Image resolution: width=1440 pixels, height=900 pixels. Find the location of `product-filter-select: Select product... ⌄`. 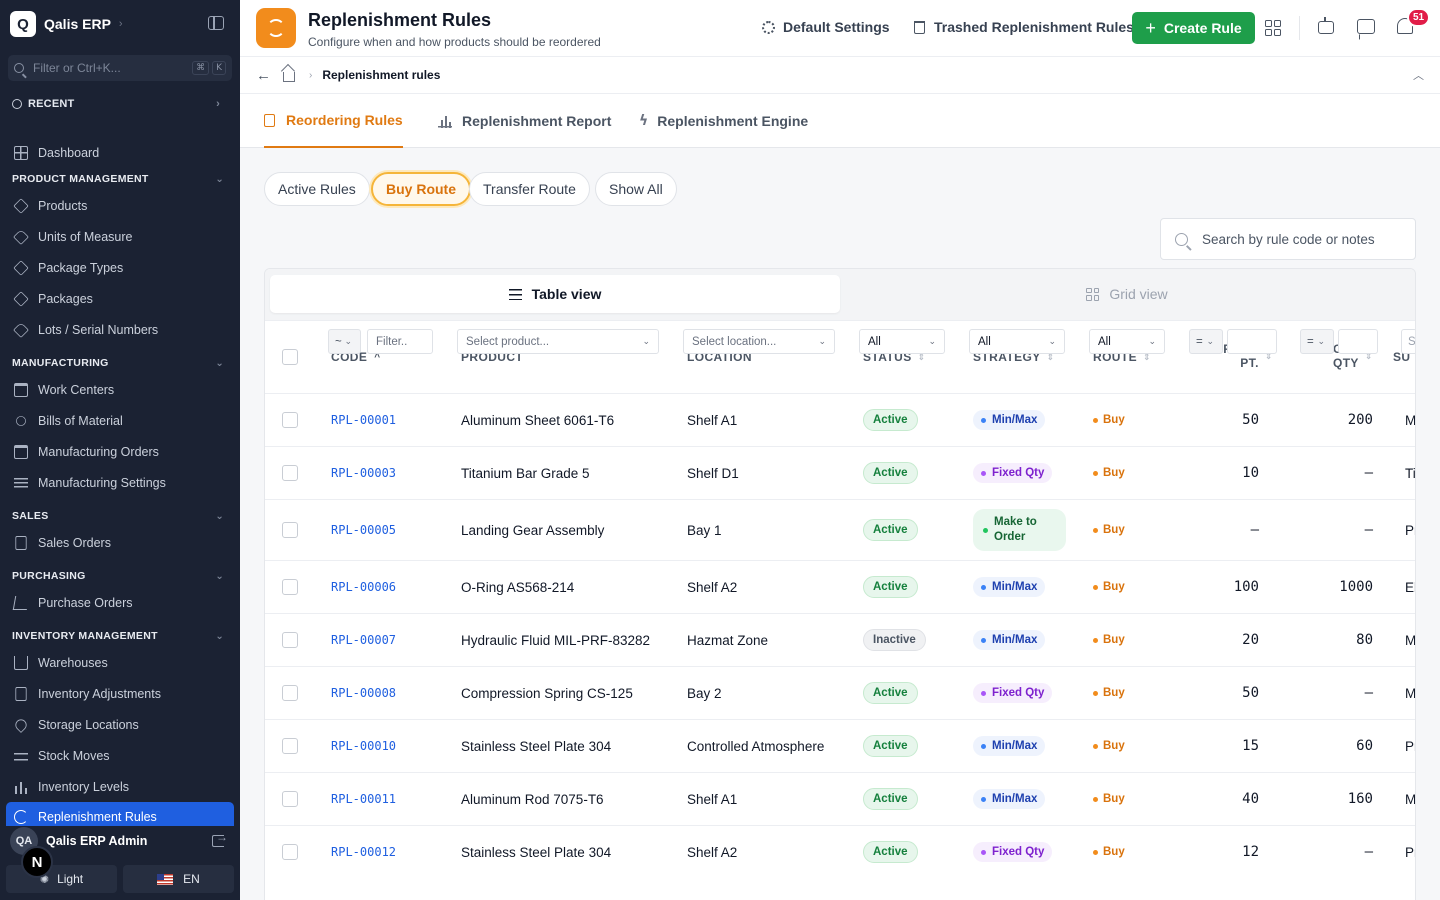

product-filter-select: Select product... ⌄ is located at coordinates (558, 341).